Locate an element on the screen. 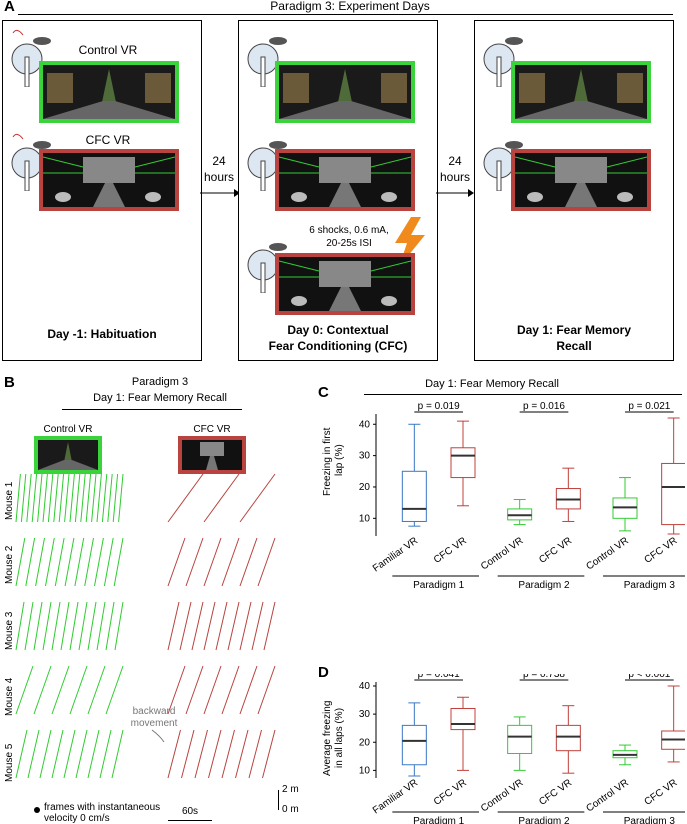 The width and height of the screenshot is (687, 824). panel-b-title-1: Paradigm 3 is located at coordinates (160, 382).